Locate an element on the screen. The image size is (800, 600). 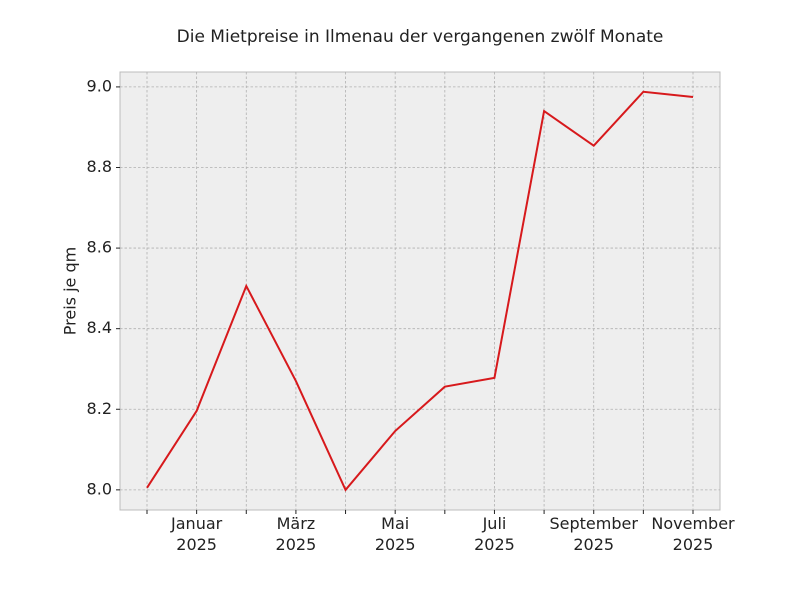
x-tick-label: Januar 2025 is located at coordinates (197, 534).